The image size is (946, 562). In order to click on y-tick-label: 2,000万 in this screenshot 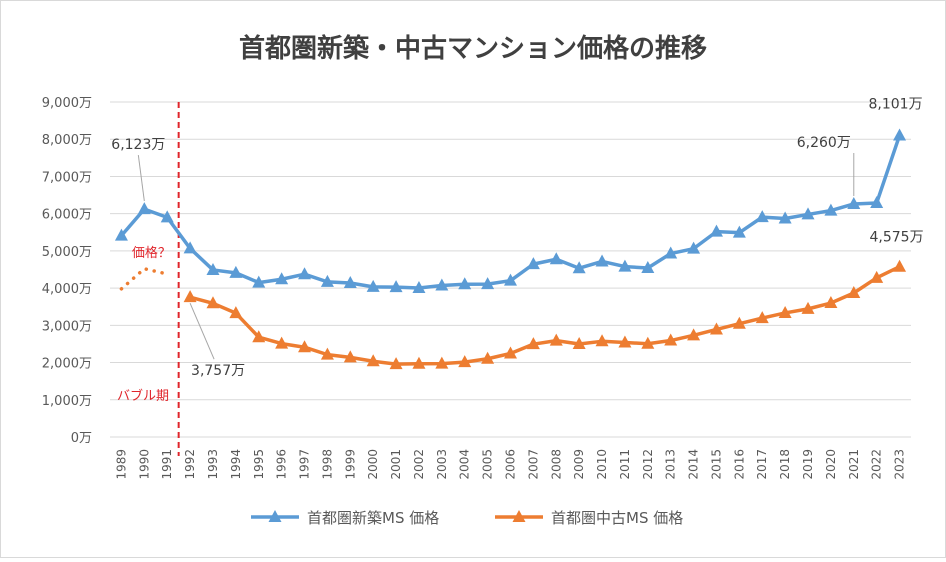, I will do `click(67, 364)`.